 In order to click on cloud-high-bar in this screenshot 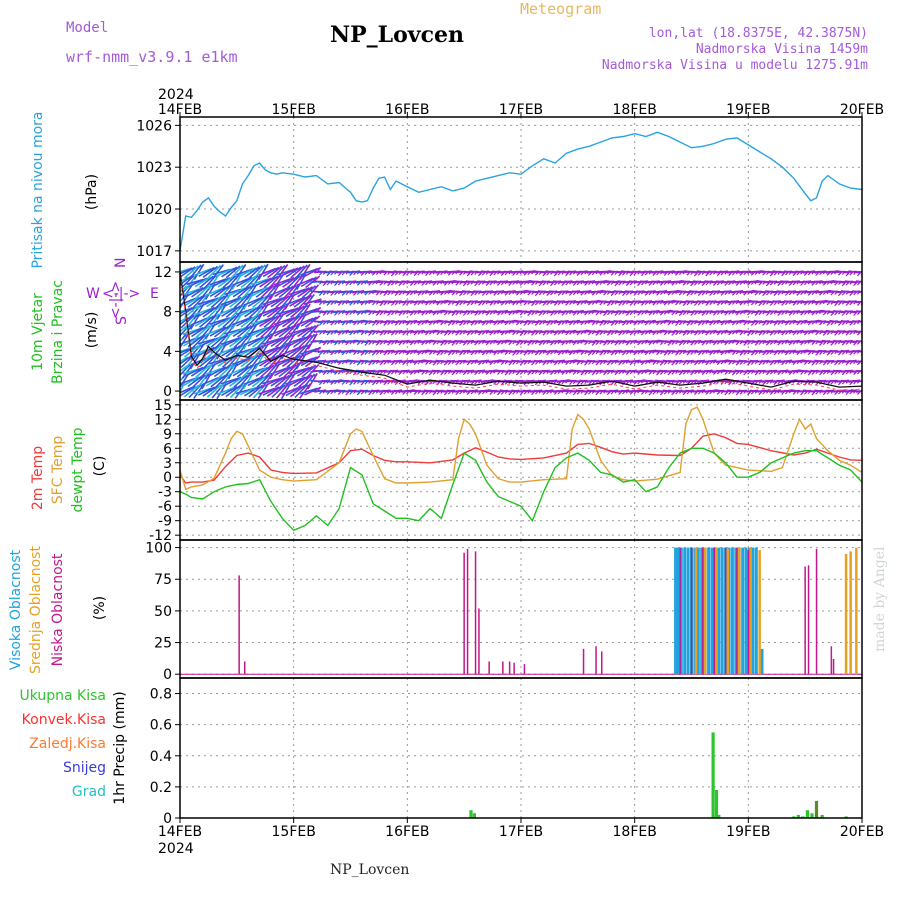, I will do `click(743, 611)`.